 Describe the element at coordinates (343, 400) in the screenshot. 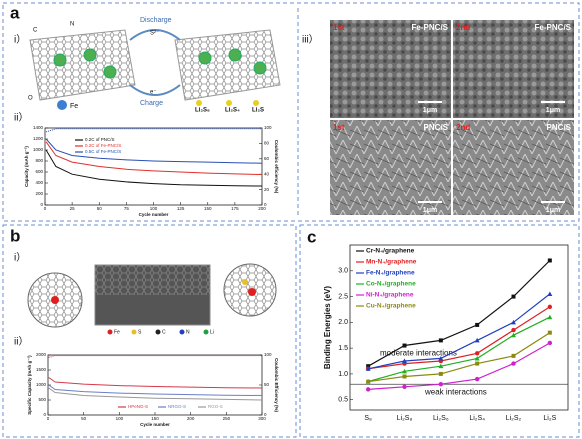

I see `y-tick-label: 0.5` at that location.